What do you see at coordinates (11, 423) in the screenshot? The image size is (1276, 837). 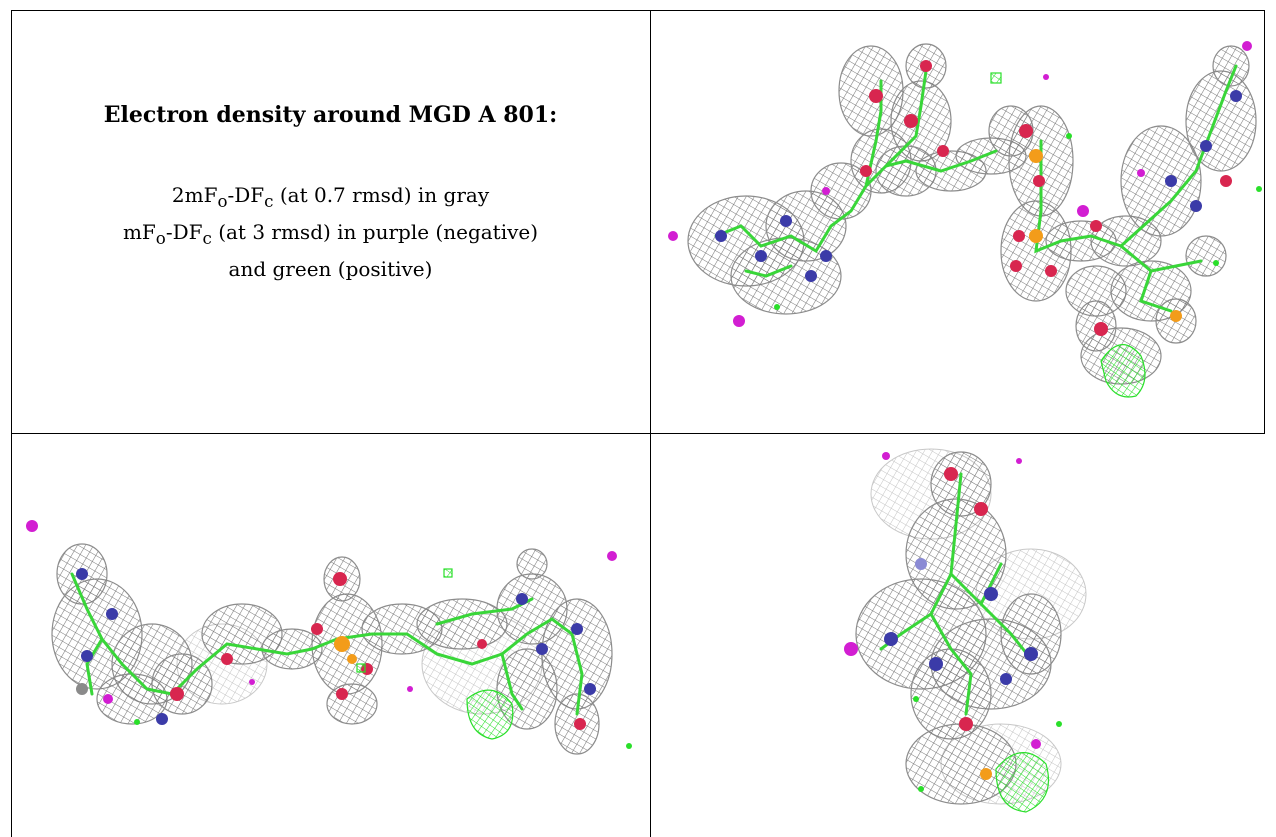 I see `table-border-left` at bounding box center [11, 423].